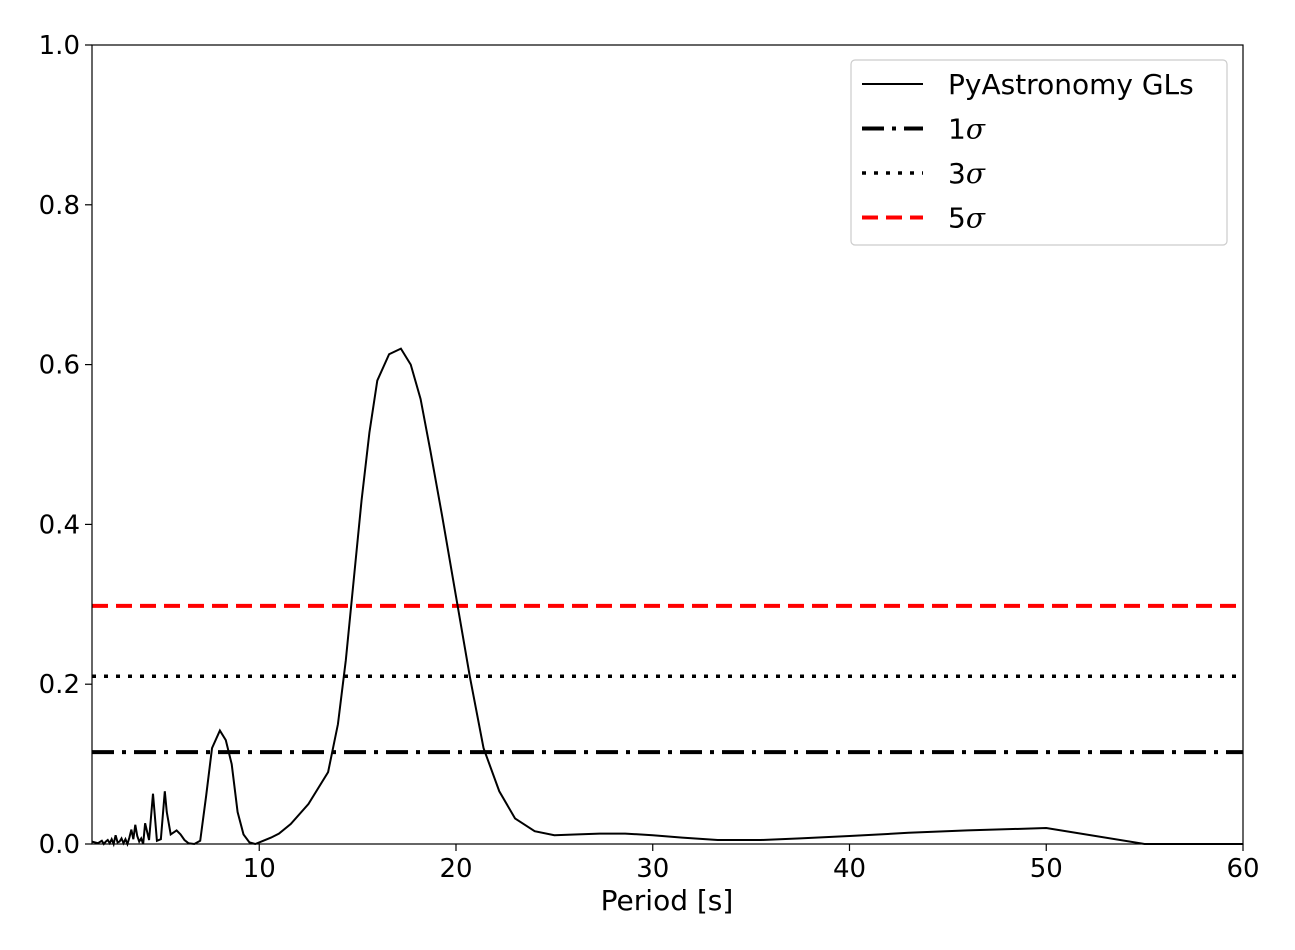 The width and height of the screenshot is (1295, 950). Describe the element at coordinates (849, 869) in the screenshot. I see `x-tick-label: 40` at that location.